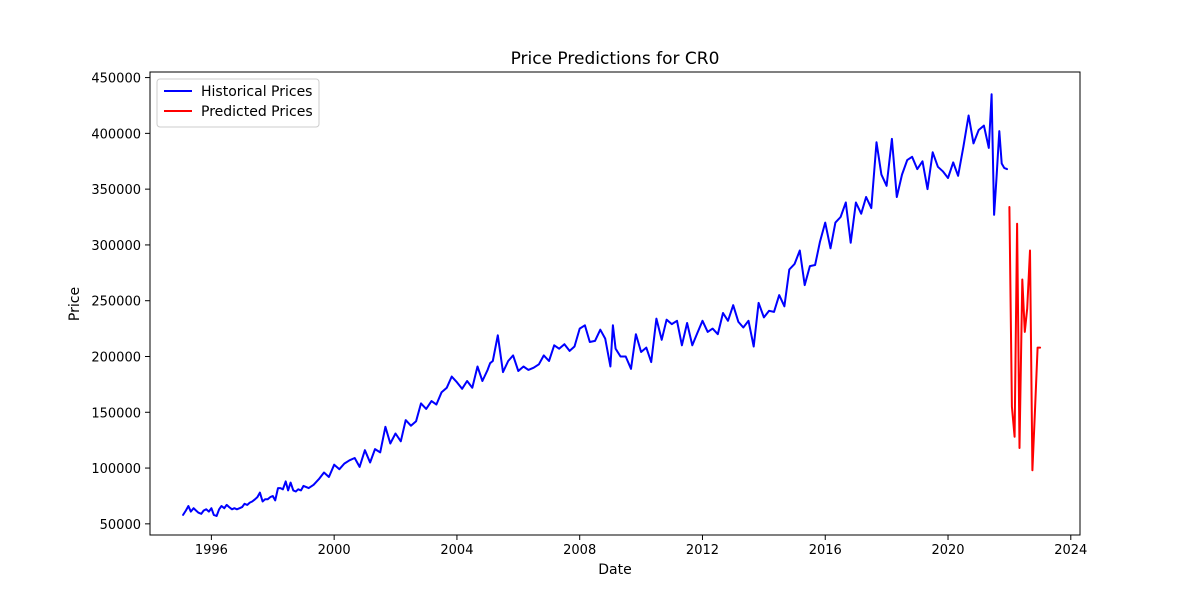  Describe the element at coordinates (456, 550) in the screenshot. I see `x-tick-label: 2004` at that location.